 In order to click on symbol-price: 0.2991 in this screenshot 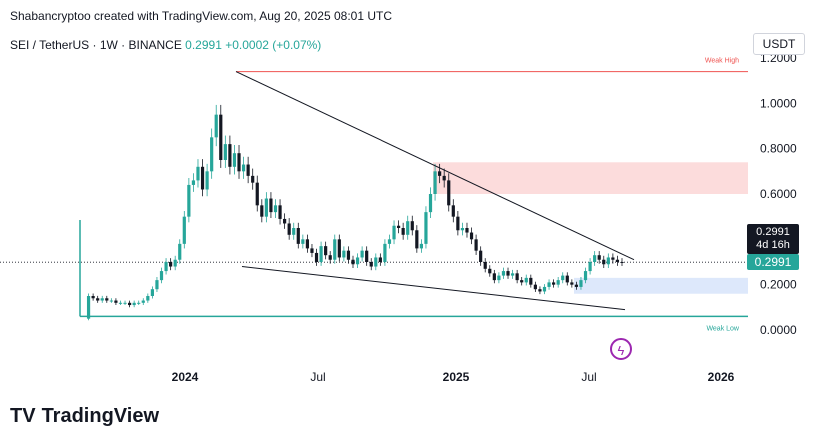, I will do `click(203, 45)`.